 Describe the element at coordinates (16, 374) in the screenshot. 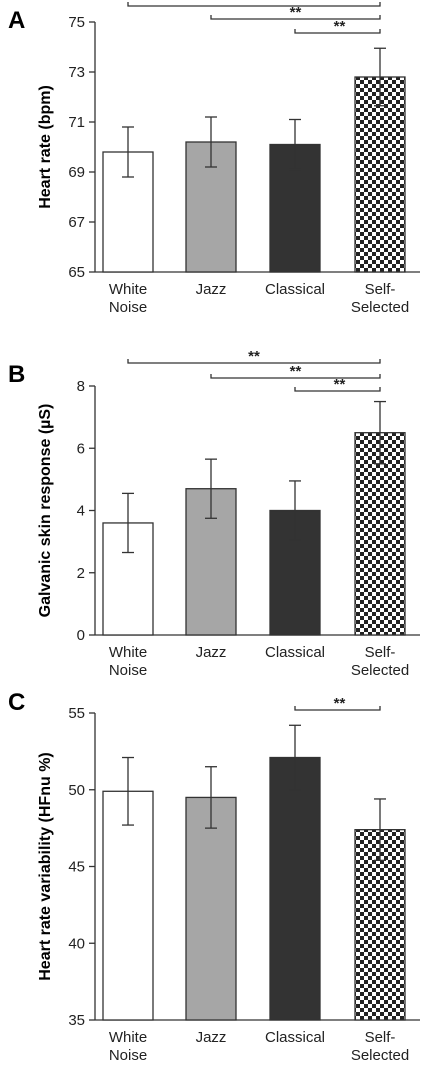

I see `panel-letter: B` at that location.